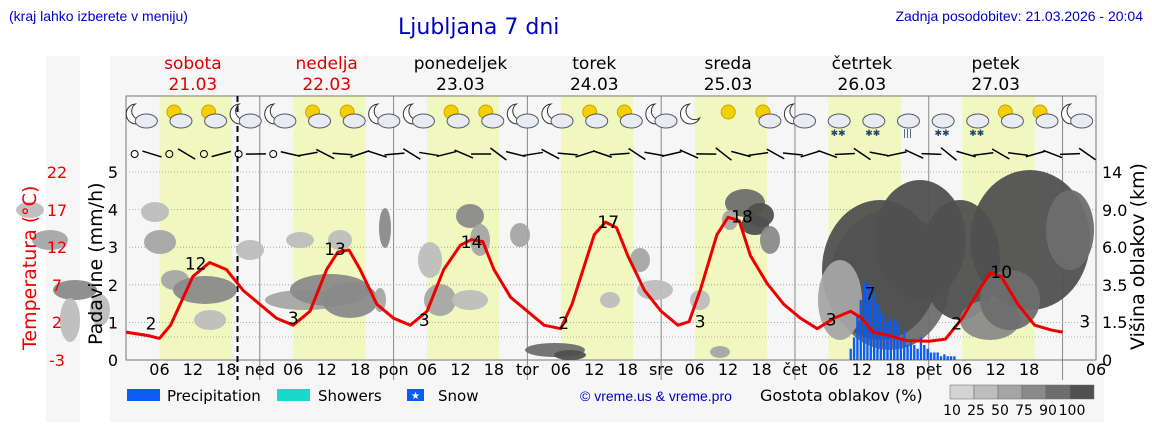 This screenshot has width=1152, height=443. Describe the element at coordinates (98, 16) in the screenshot. I see `menu-hint: (kraj lahko izberete v meniju)` at that location.